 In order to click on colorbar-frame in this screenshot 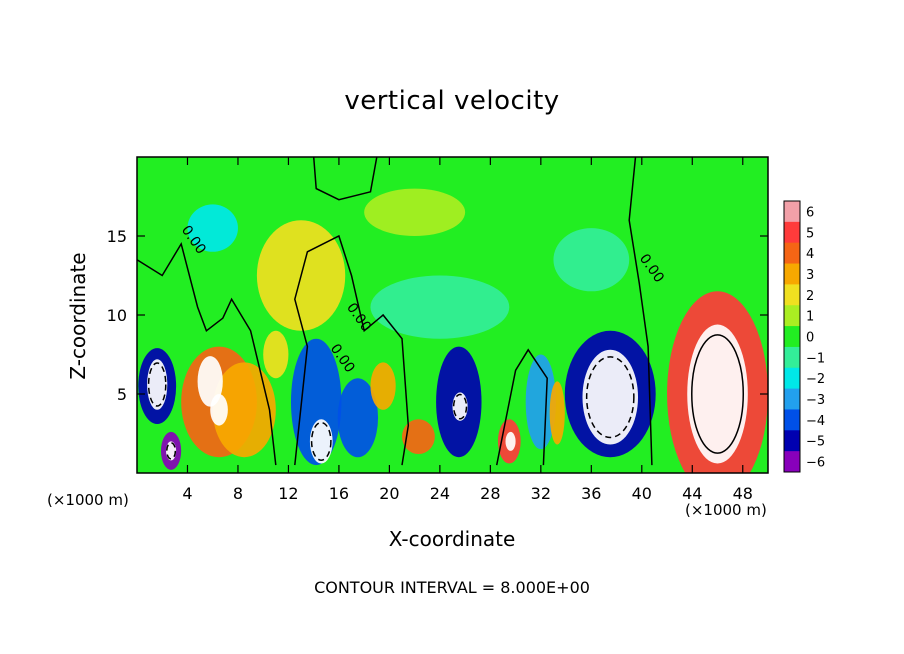, I will do `click(792, 336)`.